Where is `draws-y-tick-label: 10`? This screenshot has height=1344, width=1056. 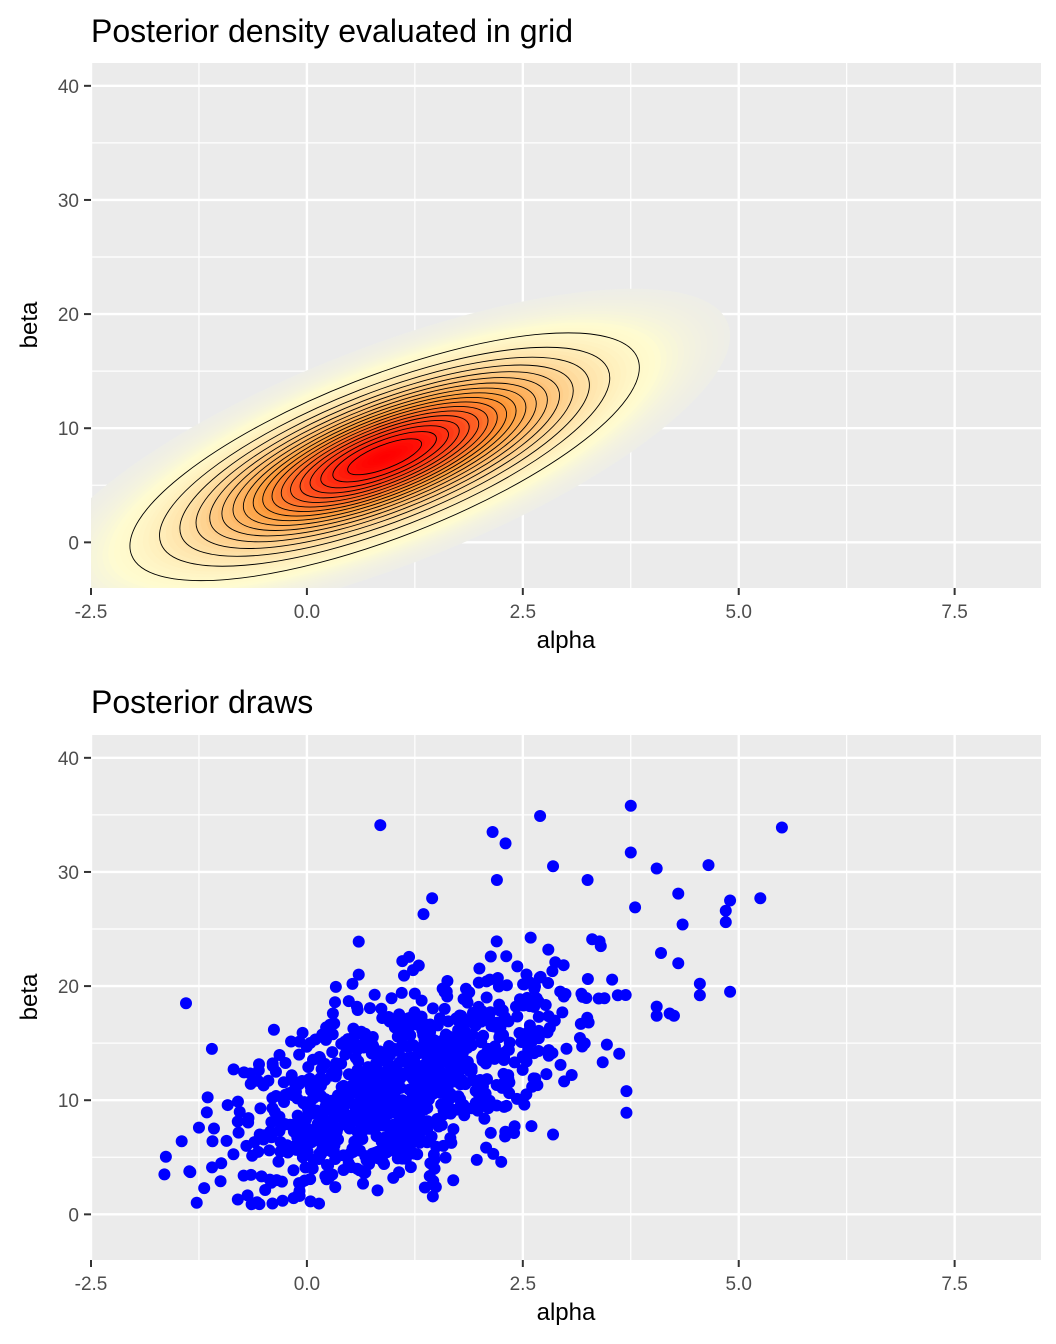 draws-y-tick-label: 10 is located at coordinates (68, 1101).